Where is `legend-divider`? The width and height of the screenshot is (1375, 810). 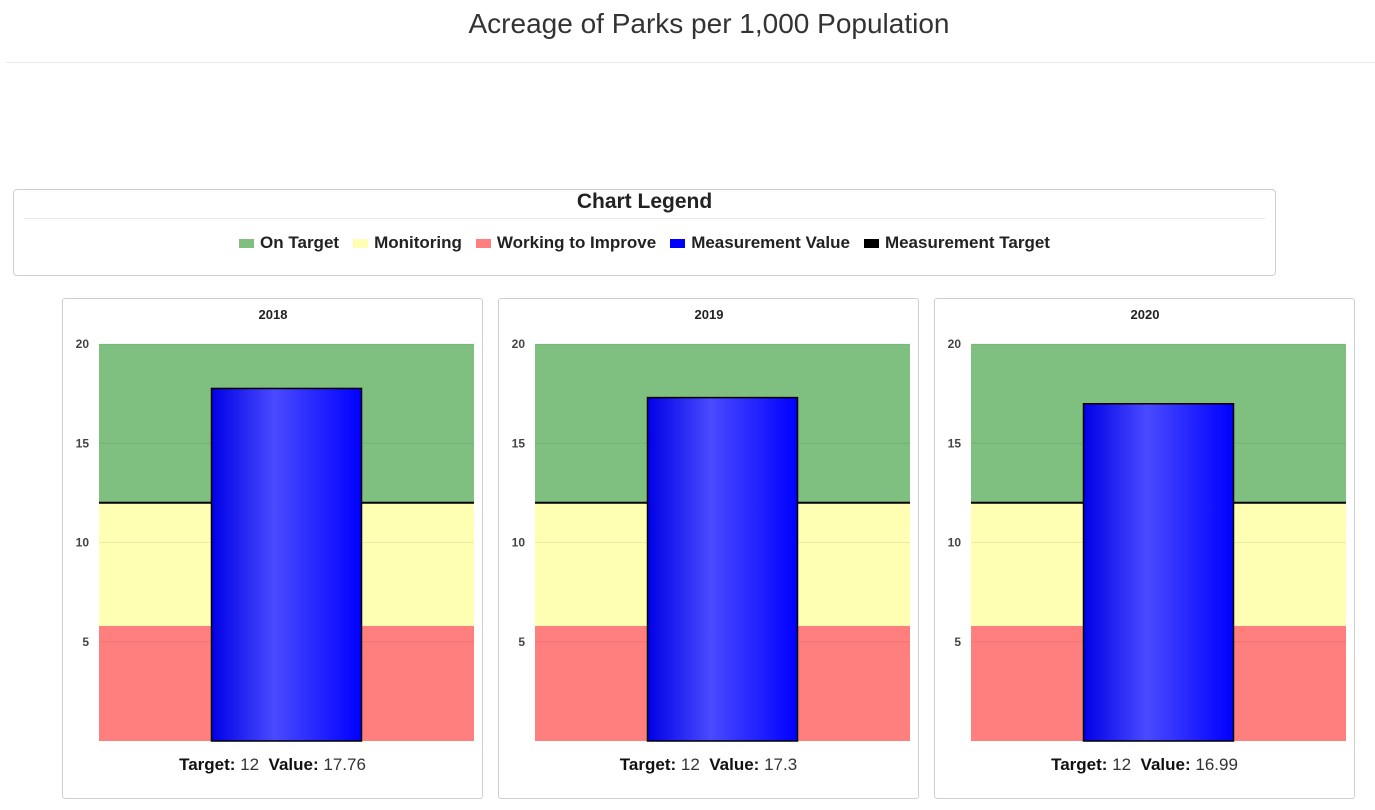 legend-divider is located at coordinates (644, 218).